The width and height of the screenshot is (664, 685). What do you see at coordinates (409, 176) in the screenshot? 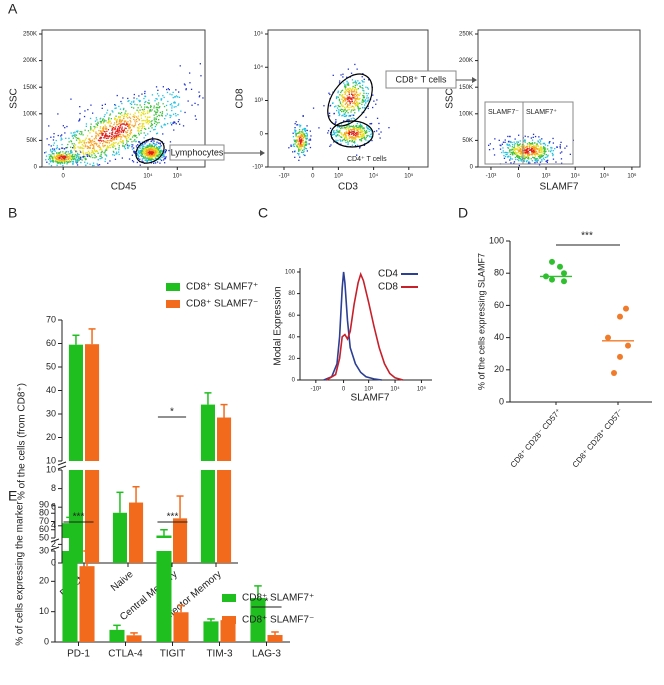
I see `x-tick-label: 10⁵` at bounding box center [409, 176].